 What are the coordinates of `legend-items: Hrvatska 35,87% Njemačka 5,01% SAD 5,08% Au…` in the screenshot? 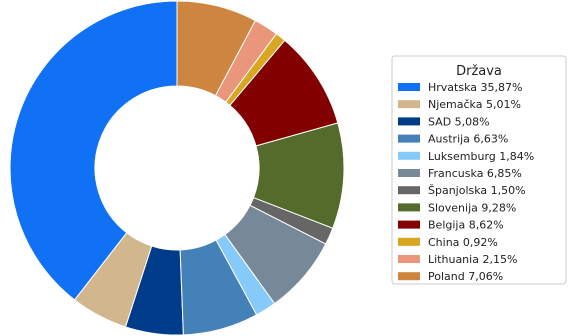 It's located at (466, 182).